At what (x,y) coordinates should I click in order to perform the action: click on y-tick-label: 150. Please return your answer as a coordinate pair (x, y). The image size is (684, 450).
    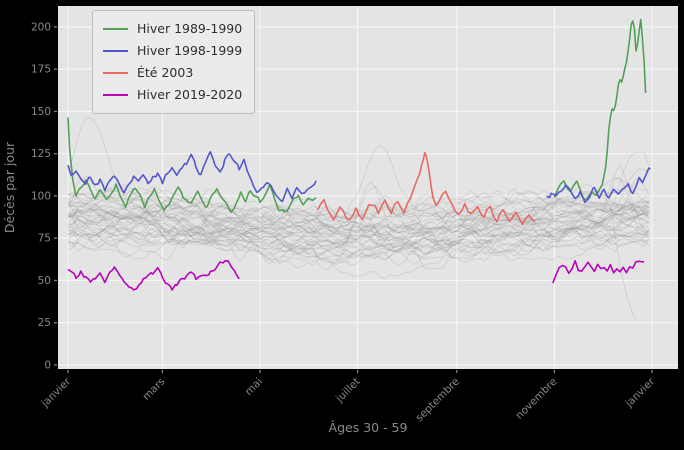
    Looking at the image, I should click on (41, 112).